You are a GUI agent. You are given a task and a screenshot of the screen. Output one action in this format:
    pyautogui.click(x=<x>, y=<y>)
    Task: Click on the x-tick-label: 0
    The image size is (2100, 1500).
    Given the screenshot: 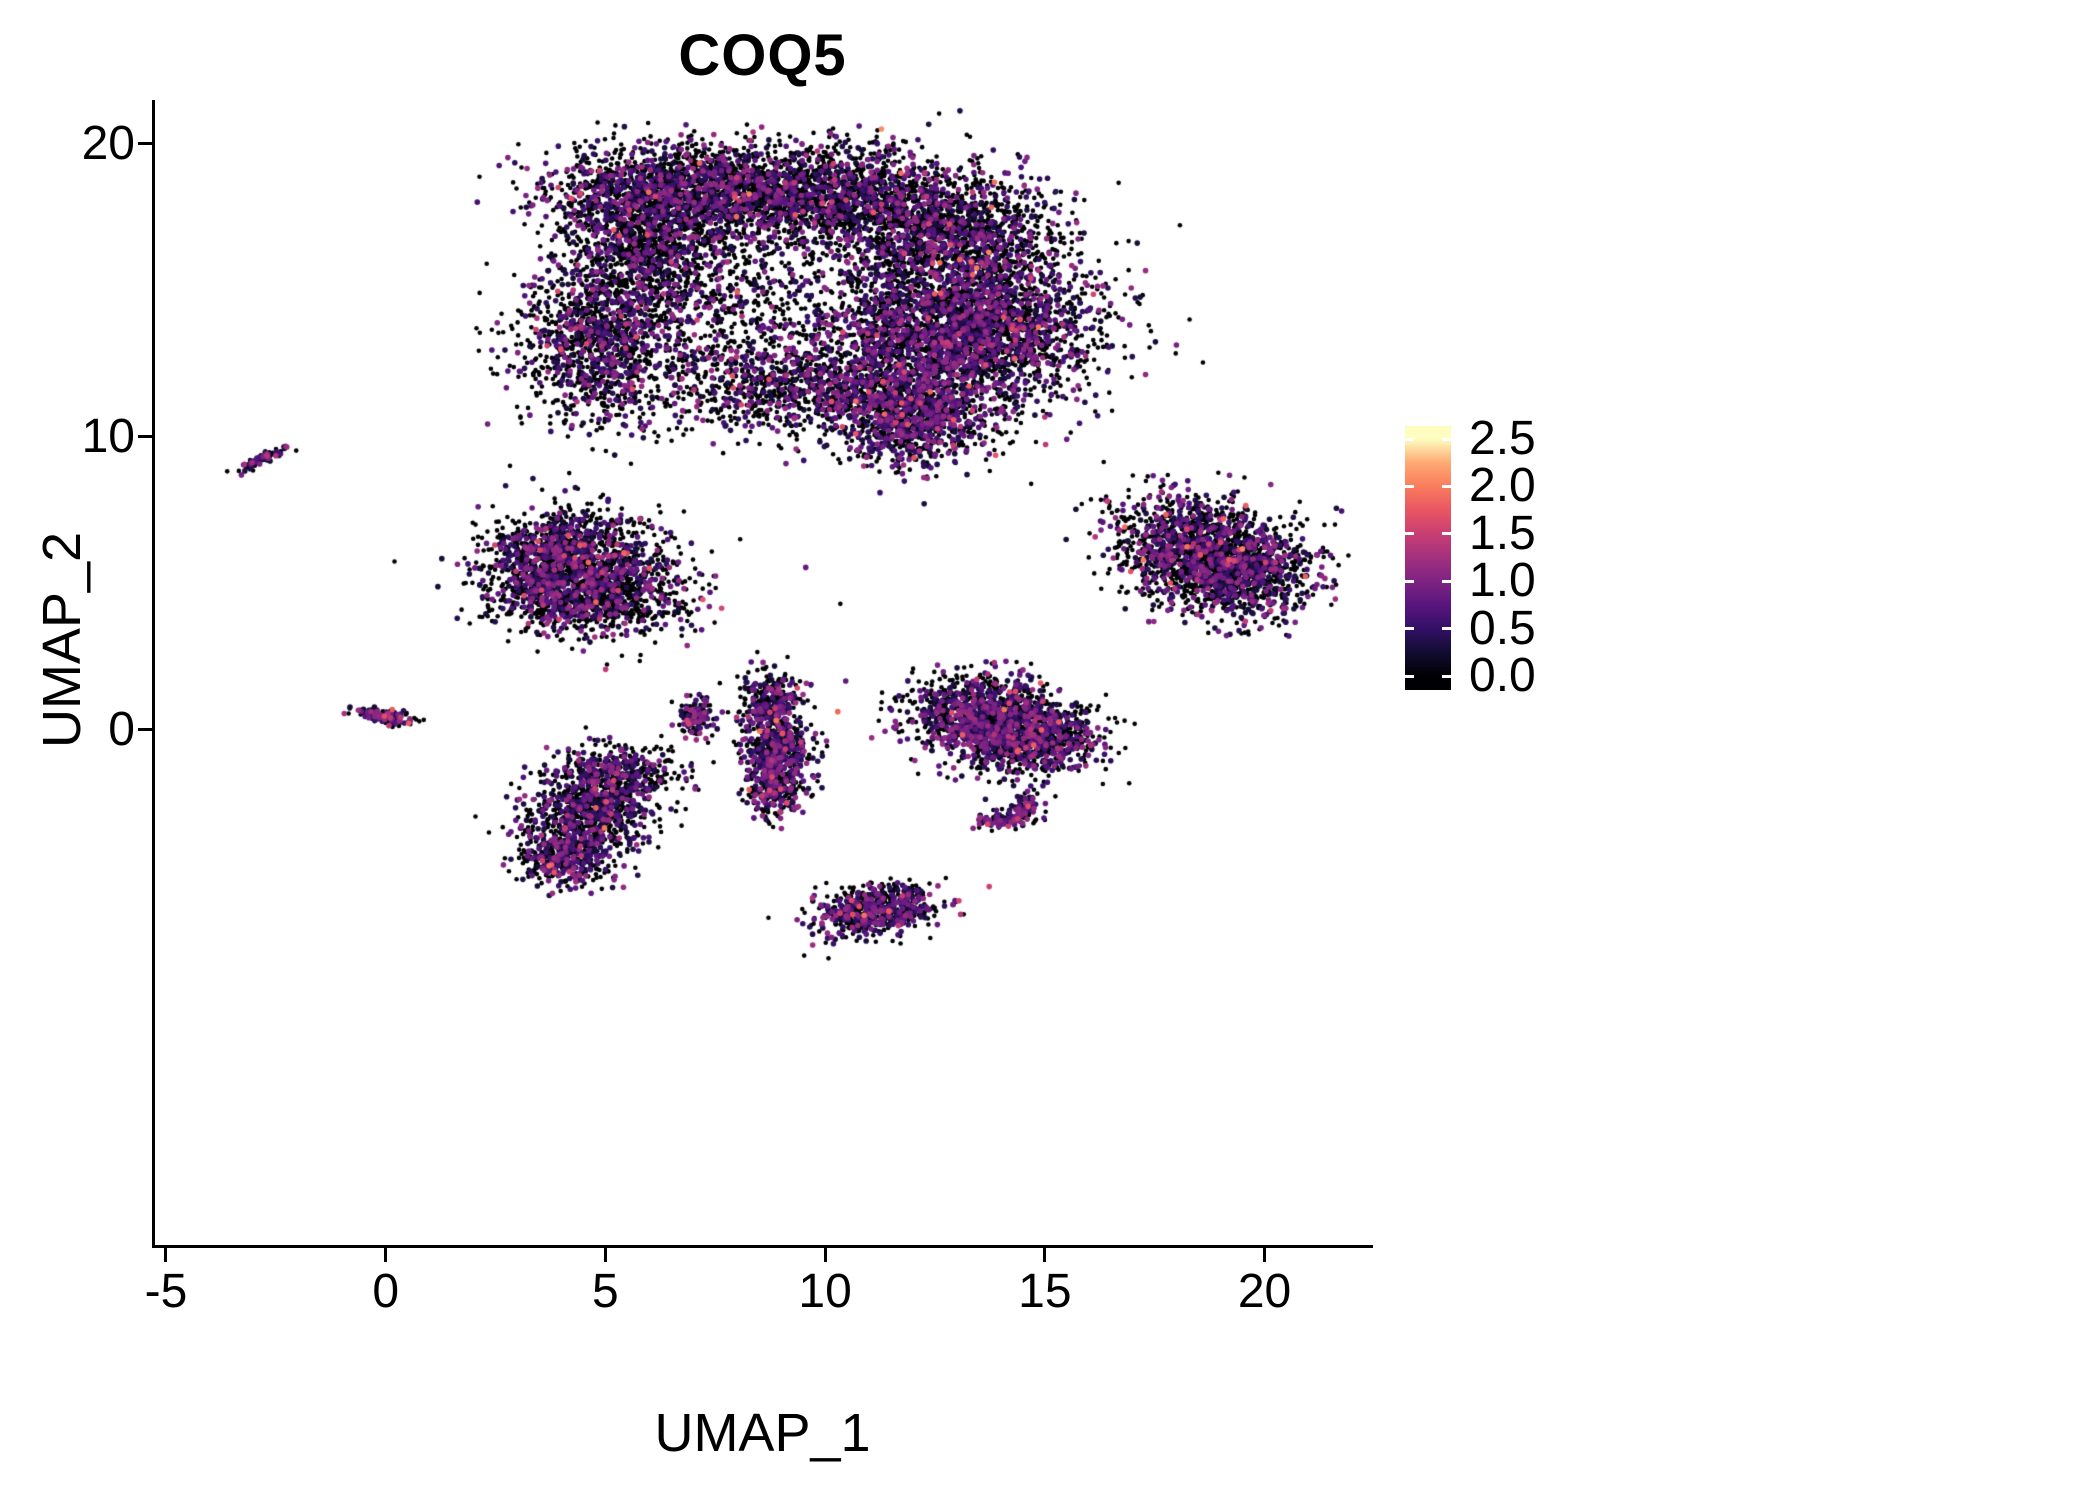 What is the action you would take?
    pyautogui.click(x=386, y=1291)
    